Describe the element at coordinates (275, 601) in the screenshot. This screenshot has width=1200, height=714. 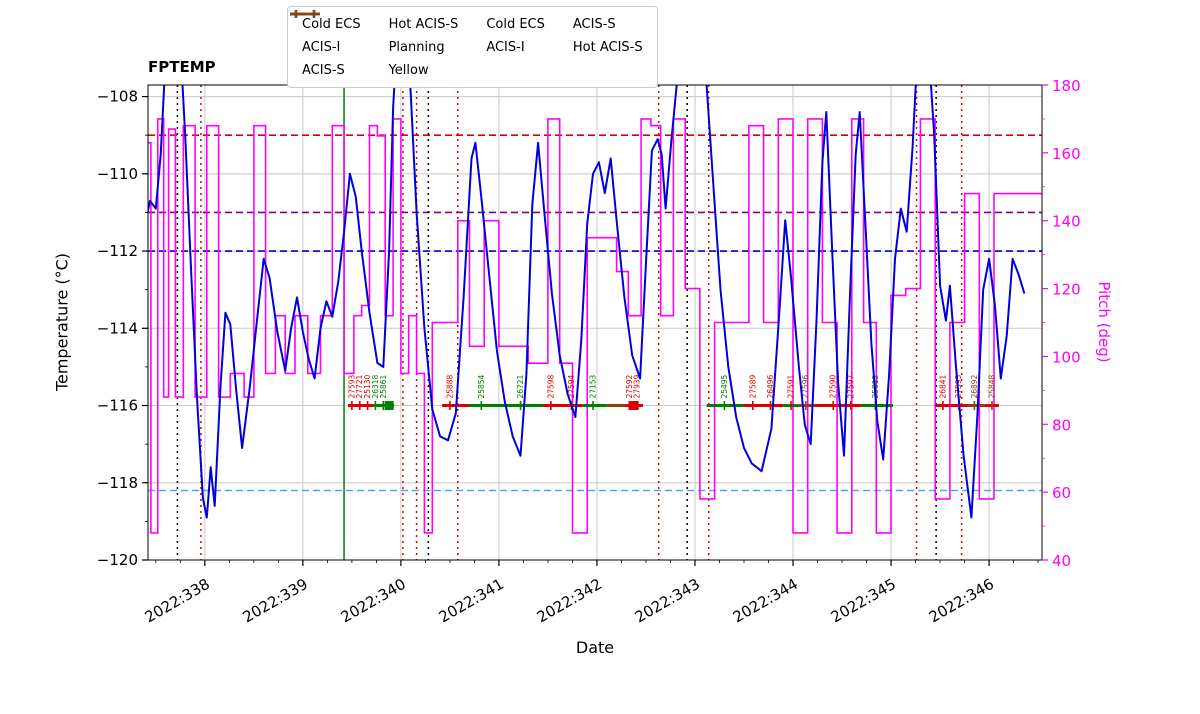
I see `x-tick-label: 2022:339` at that location.